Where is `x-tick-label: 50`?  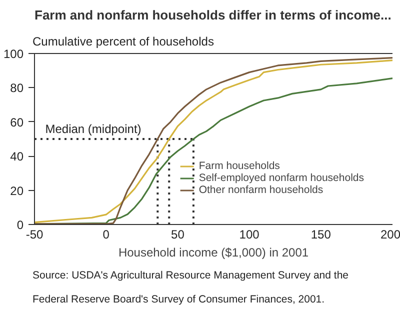
x-tick-label: 50 is located at coordinates (178, 235).